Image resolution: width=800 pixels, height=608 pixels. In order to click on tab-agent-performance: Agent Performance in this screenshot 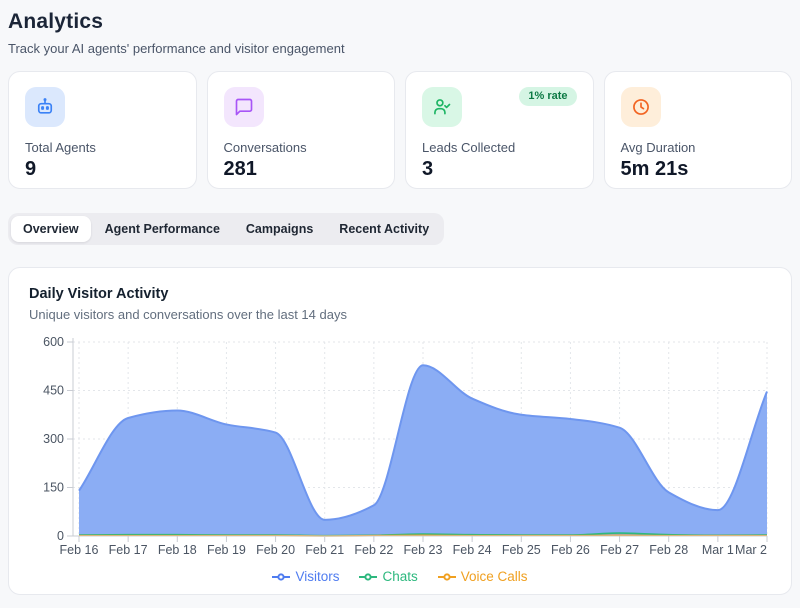, I will do `click(162, 229)`.